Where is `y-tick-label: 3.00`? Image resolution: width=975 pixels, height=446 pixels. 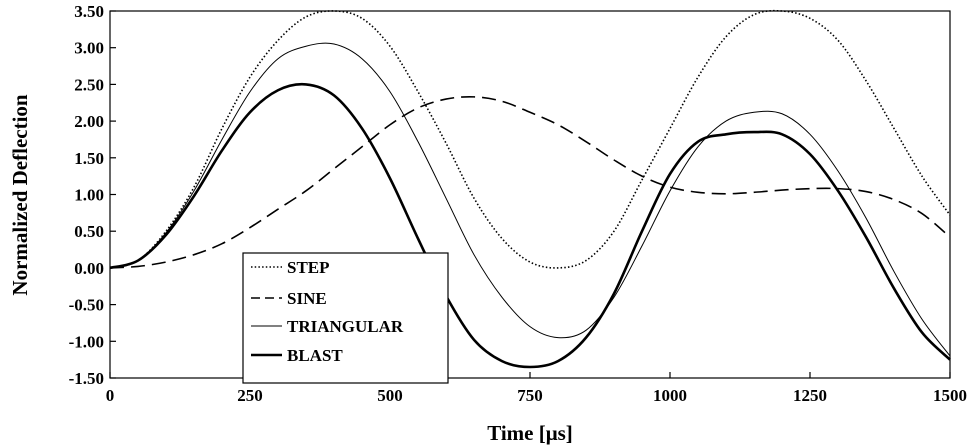
y-tick-label: 3.00 is located at coordinates (89, 48).